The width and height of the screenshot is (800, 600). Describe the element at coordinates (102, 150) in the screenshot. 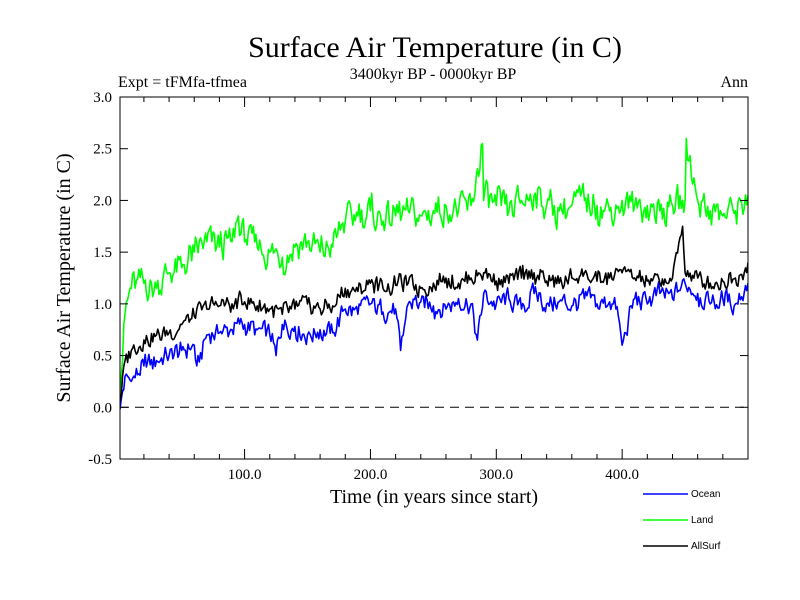

I see `y-tick-label: 2.5` at that location.